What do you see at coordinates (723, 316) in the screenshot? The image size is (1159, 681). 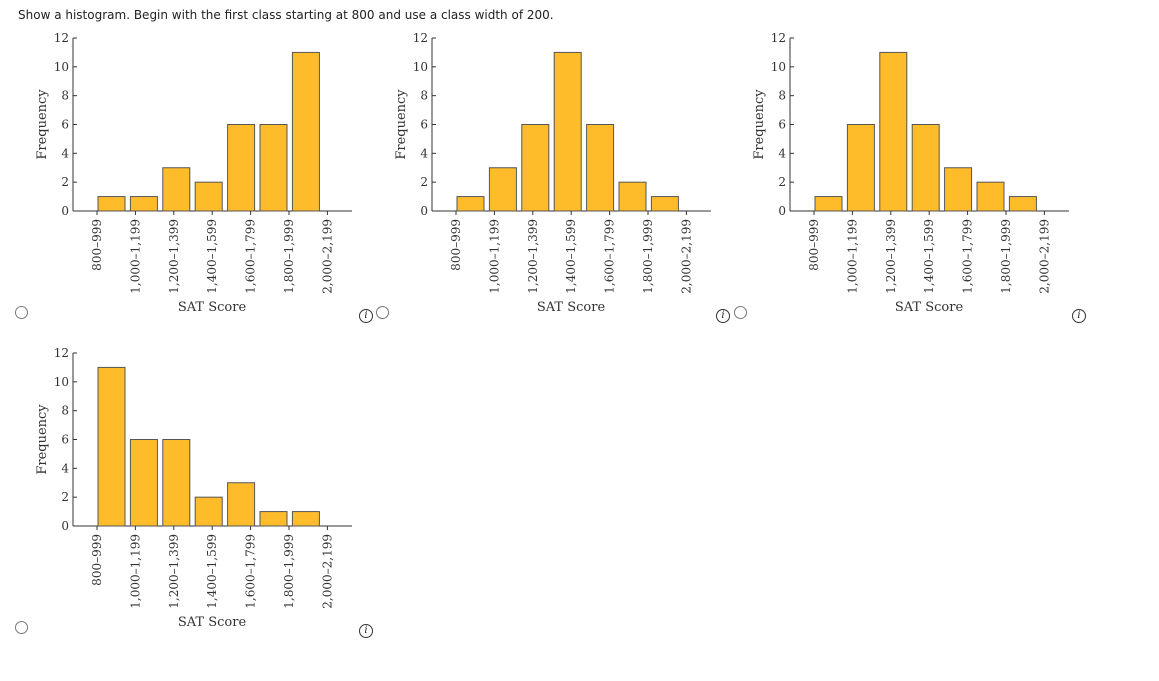 I see `option-2-info-icon: i` at bounding box center [723, 316].